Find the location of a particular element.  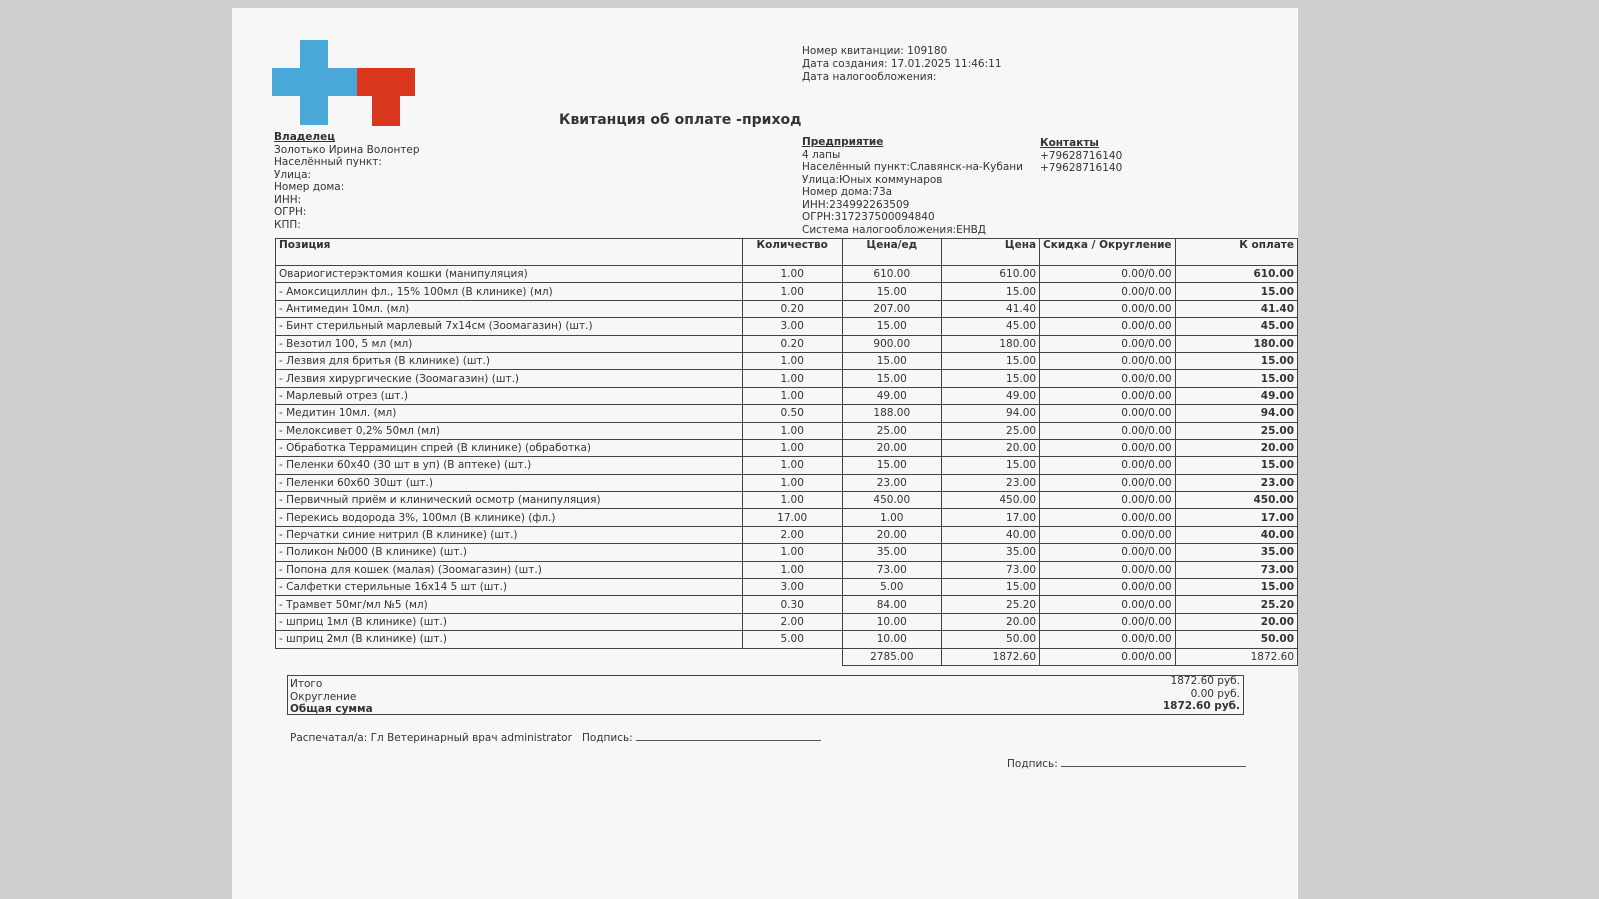

created-date: Дата создания: 17.01.2025 11:46:11 is located at coordinates (902, 64).